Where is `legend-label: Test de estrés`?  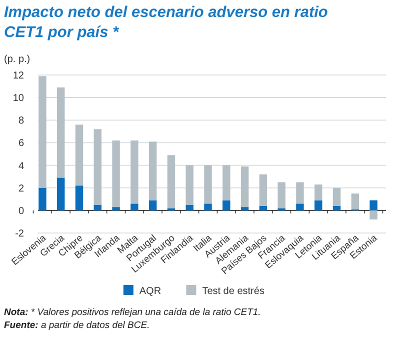
legend-label: Test de estrés is located at coordinates (233, 291).